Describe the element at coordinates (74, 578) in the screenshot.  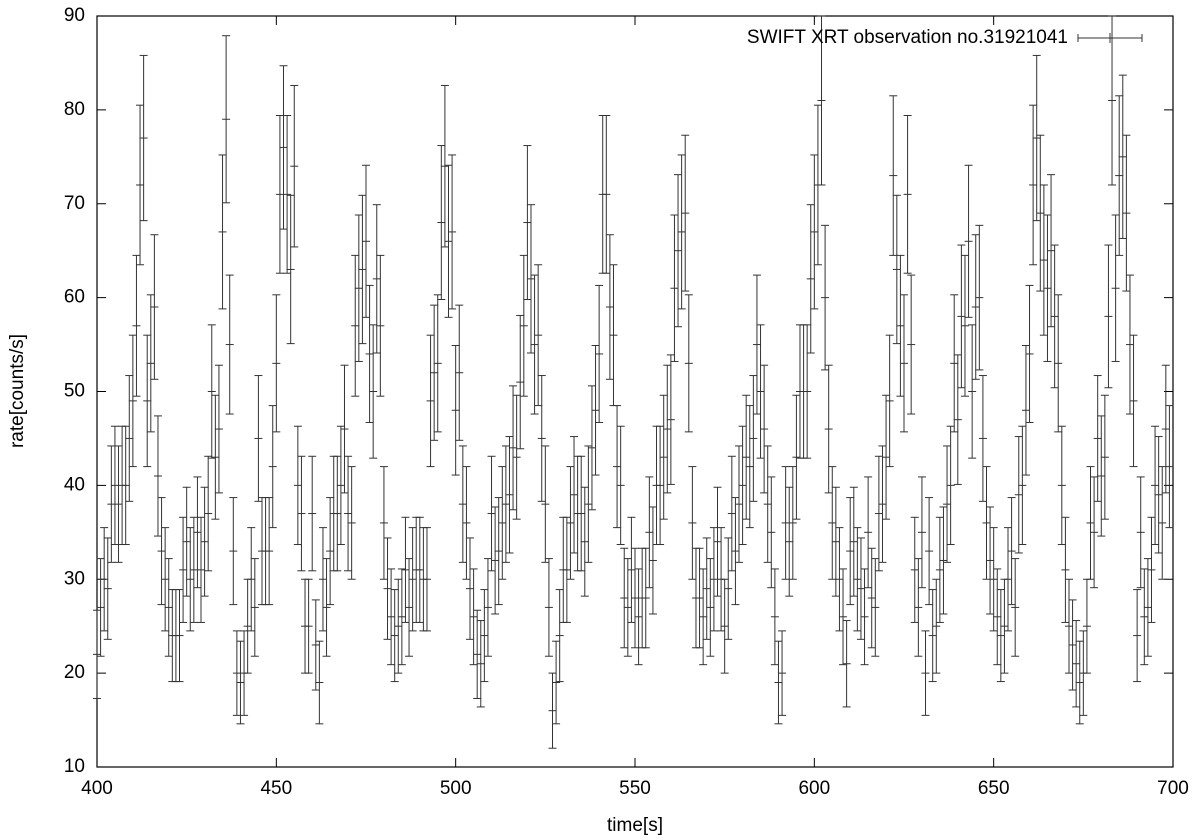
I see `y-tick-label: 30` at that location.